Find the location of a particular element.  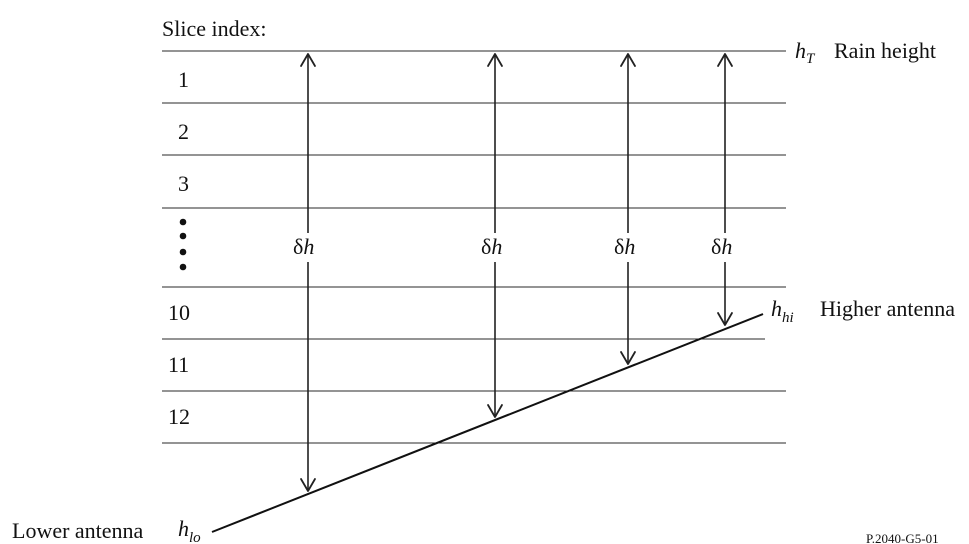

slice-number: 2 is located at coordinates (183, 131).